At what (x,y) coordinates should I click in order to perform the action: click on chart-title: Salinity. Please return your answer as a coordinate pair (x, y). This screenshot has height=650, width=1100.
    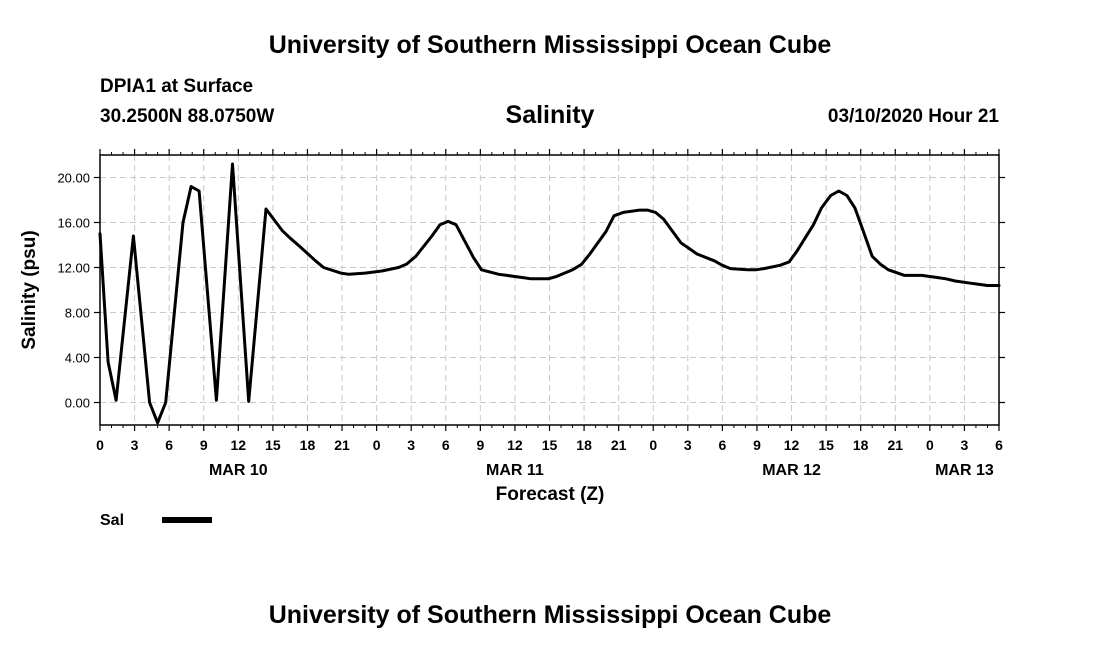
    Looking at the image, I should click on (550, 115).